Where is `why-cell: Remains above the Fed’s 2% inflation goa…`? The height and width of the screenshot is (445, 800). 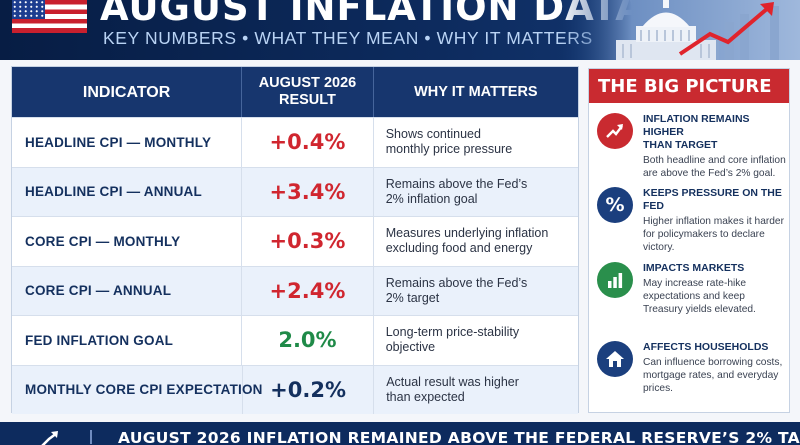 why-cell: Remains above the Fed’s 2% inflation goa… is located at coordinates (476, 192).